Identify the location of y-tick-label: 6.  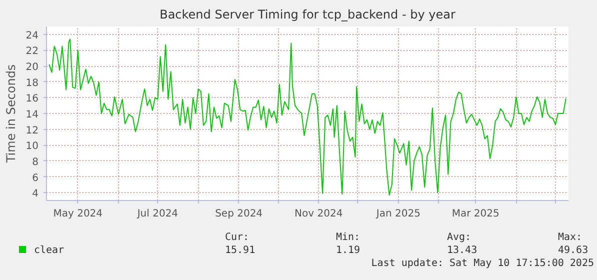
(35, 178).